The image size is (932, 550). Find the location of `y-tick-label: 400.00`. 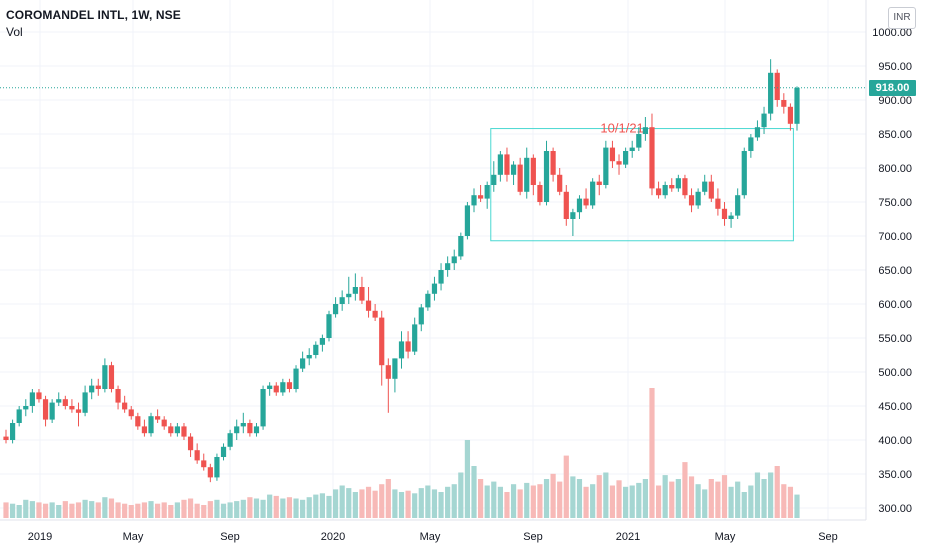

y-tick-label: 400.00 is located at coordinates (895, 441).